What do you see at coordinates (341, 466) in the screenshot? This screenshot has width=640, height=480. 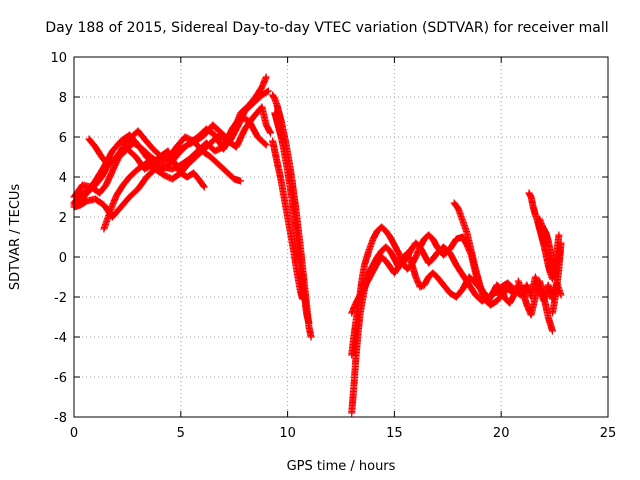 I see `x-axis-label: GPS time / hours` at bounding box center [341, 466].